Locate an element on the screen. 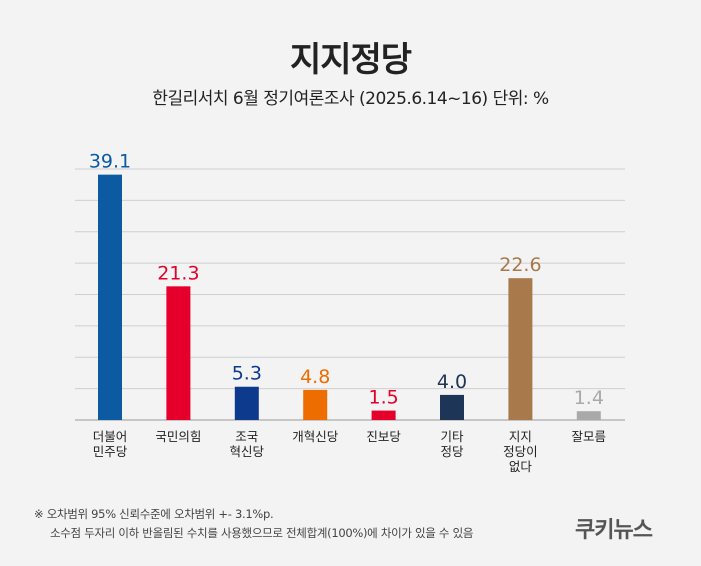  category-label-0: 더불어 is located at coordinates (110, 436).